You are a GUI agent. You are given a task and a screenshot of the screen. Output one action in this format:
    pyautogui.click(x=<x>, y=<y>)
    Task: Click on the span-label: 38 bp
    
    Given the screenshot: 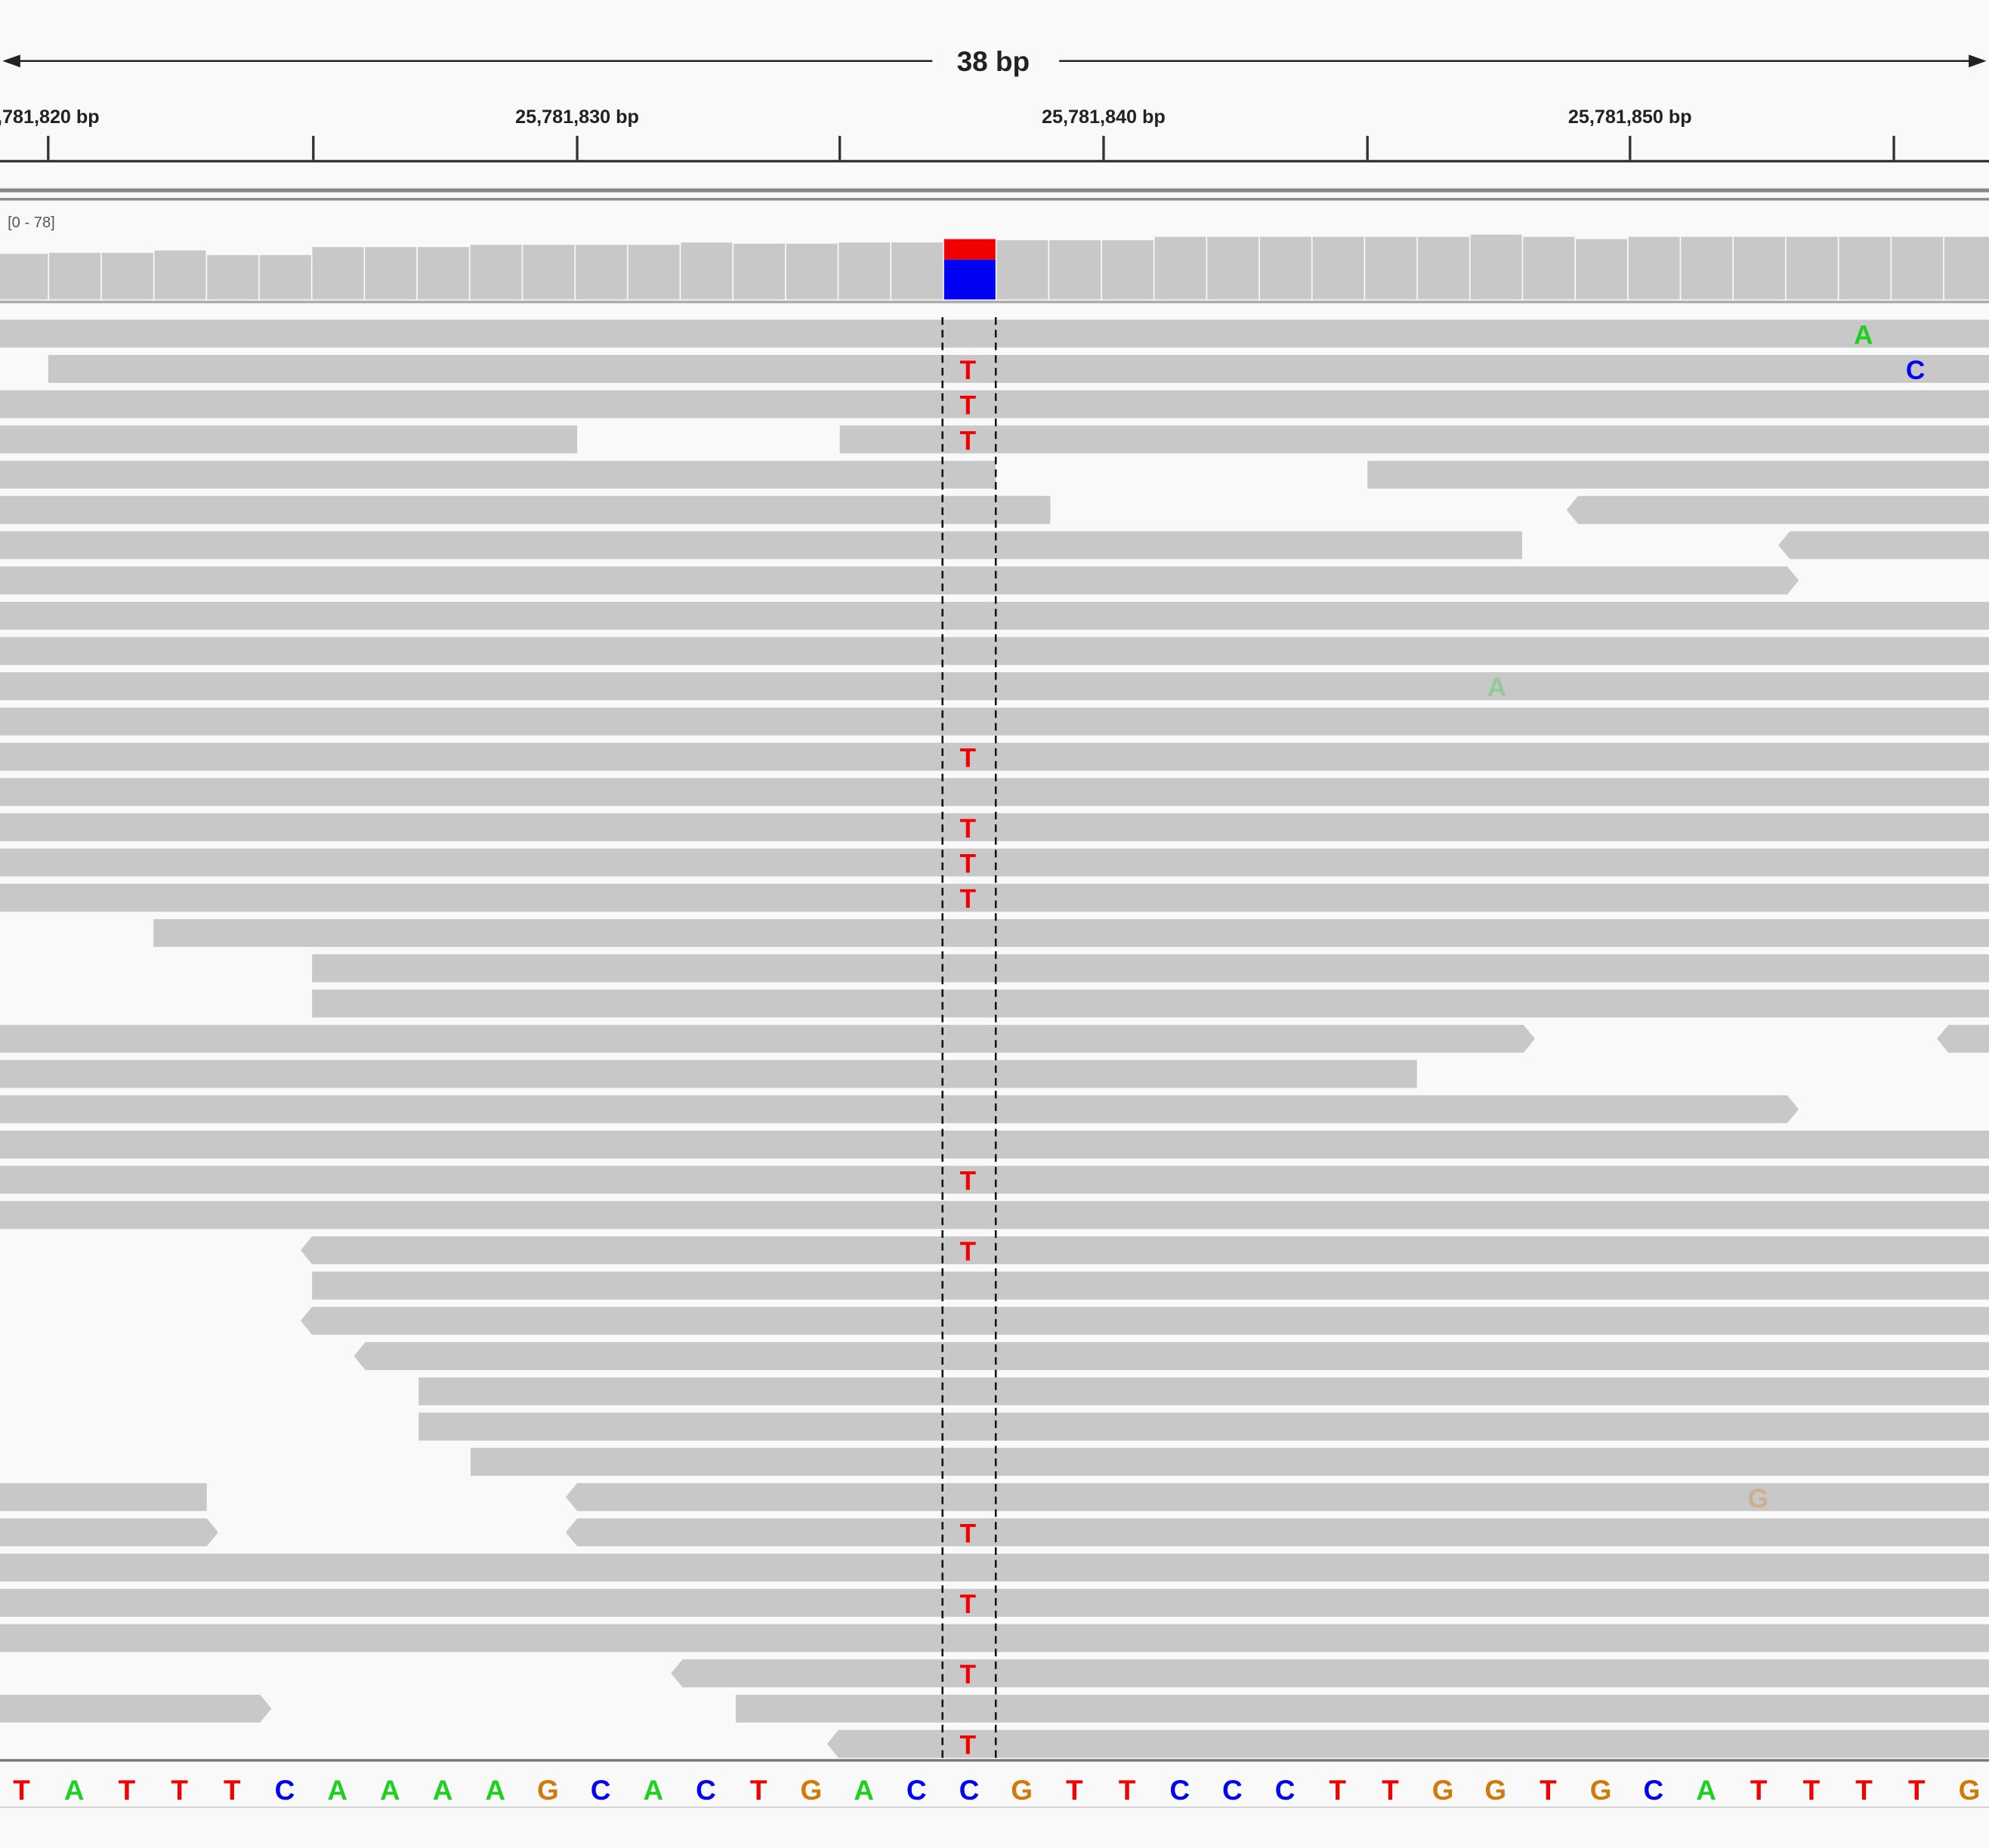 What is the action you would take?
    pyautogui.click(x=993, y=61)
    